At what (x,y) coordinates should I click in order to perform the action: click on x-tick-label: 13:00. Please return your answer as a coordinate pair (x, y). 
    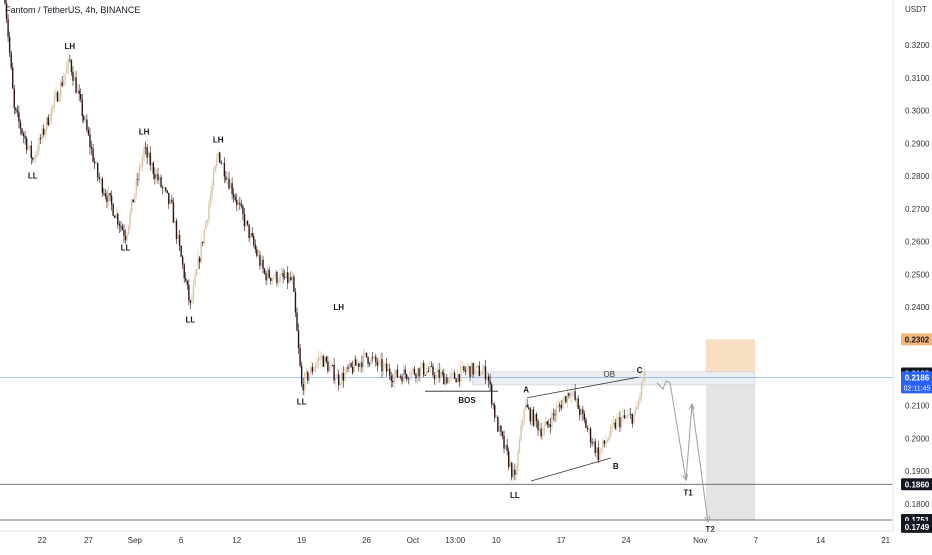
    Looking at the image, I should click on (455, 540).